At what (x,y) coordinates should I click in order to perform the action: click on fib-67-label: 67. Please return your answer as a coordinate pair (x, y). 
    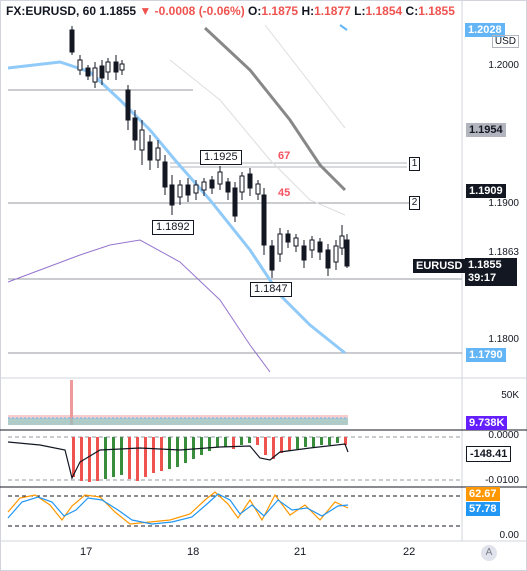
    Looking at the image, I should click on (284, 156).